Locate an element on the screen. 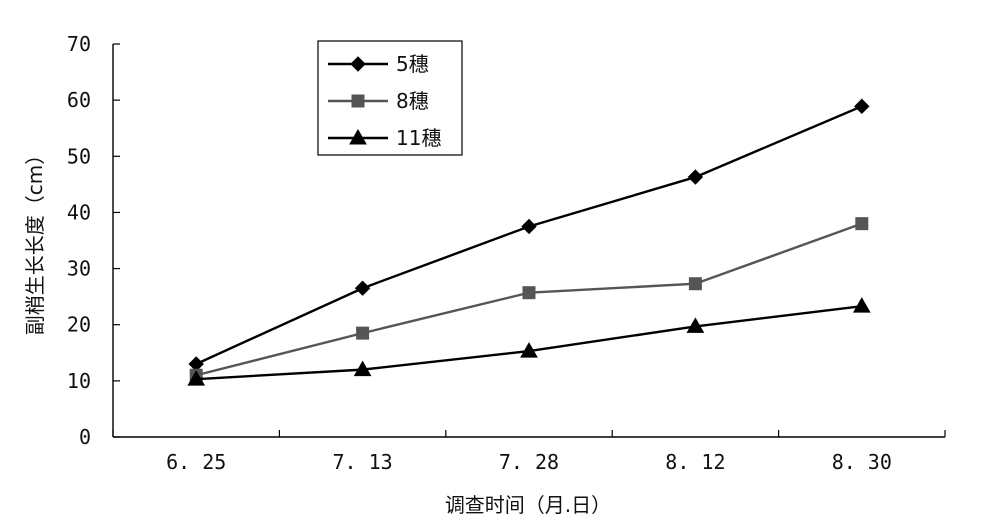  y-axis-title: 副梢生长长度（cm） is located at coordinates (35, 240).